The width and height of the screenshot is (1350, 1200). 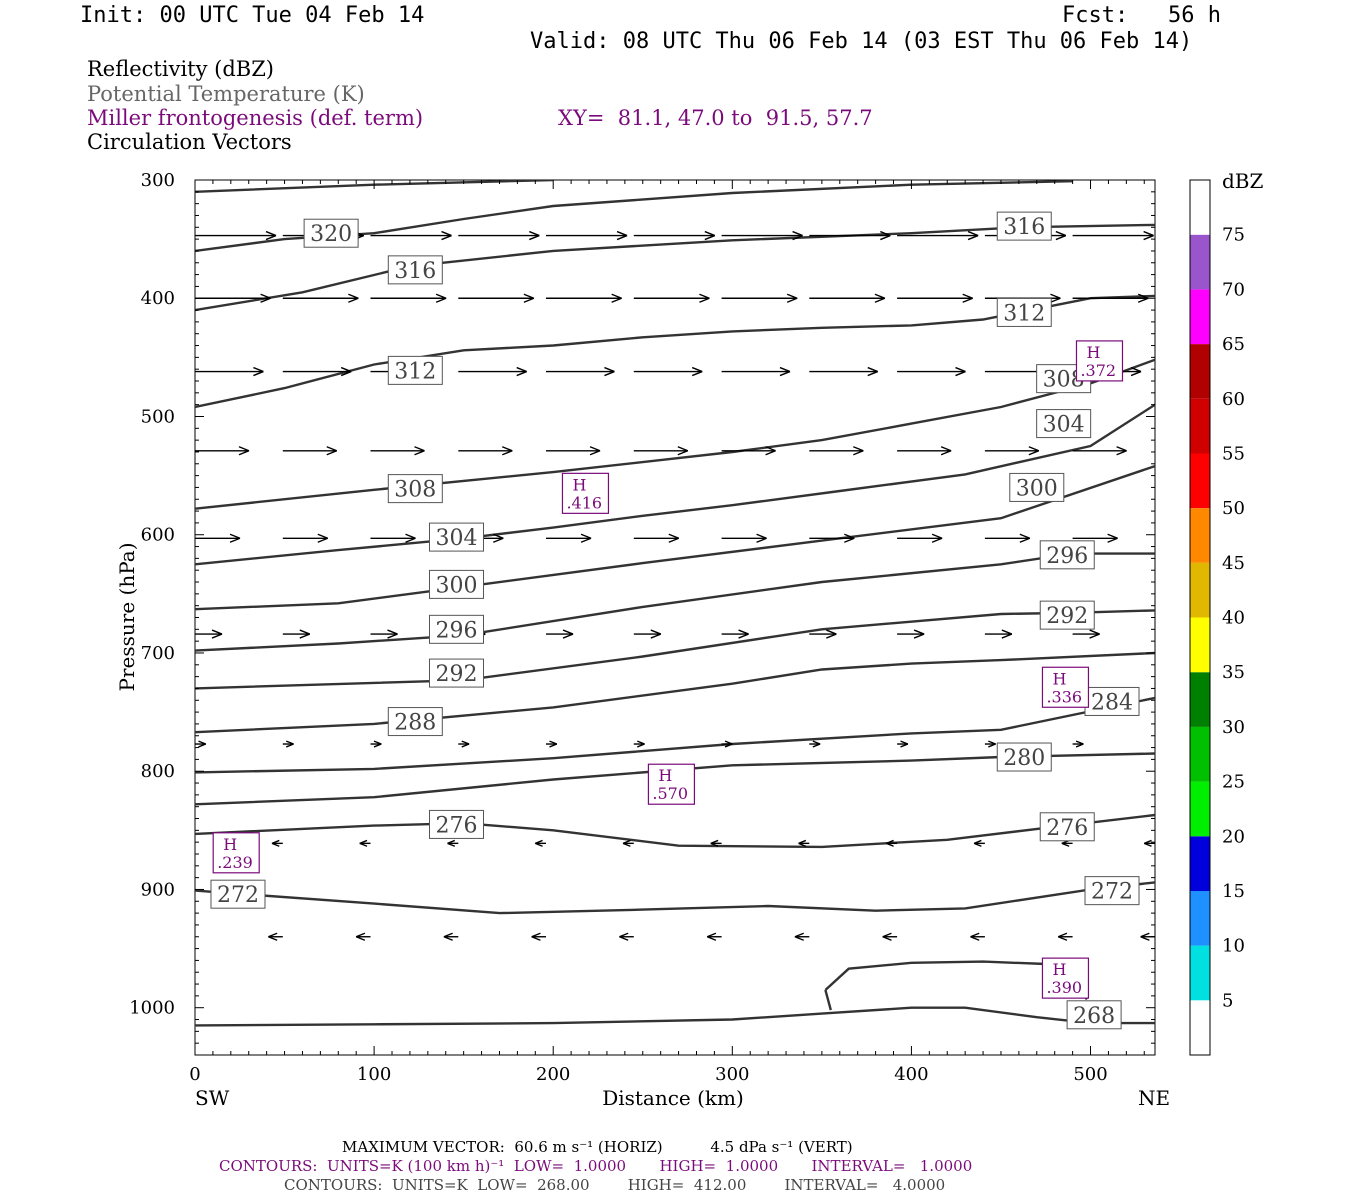 What do you see at coordinates (1233, 672) in the screenshot?
I see `colorbar-level-label: 35` at bounding box center [1233, 672].